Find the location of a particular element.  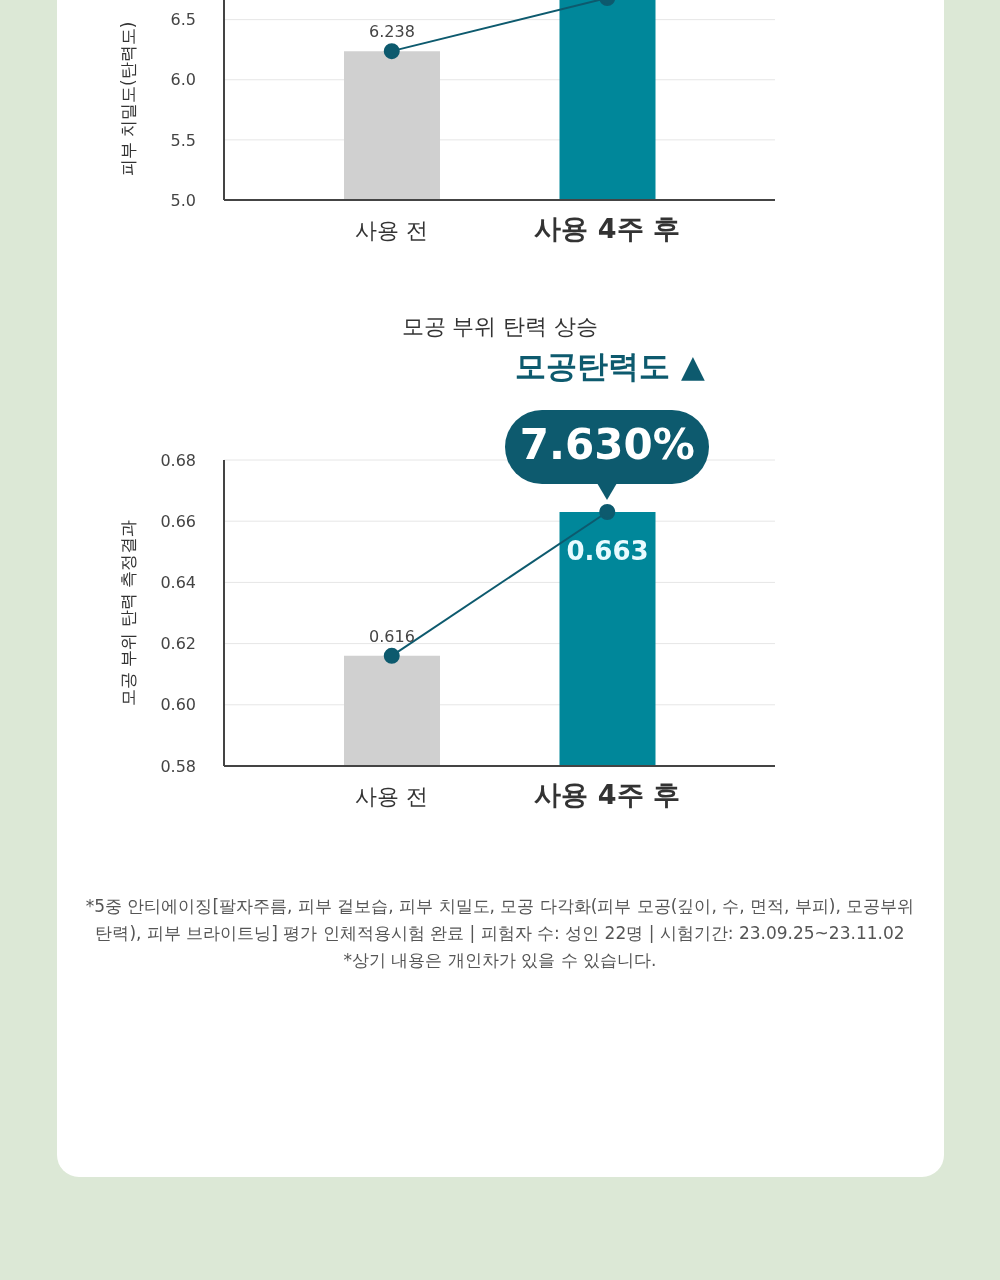

data-label: 0.663 is located at coordinates (607, 551).